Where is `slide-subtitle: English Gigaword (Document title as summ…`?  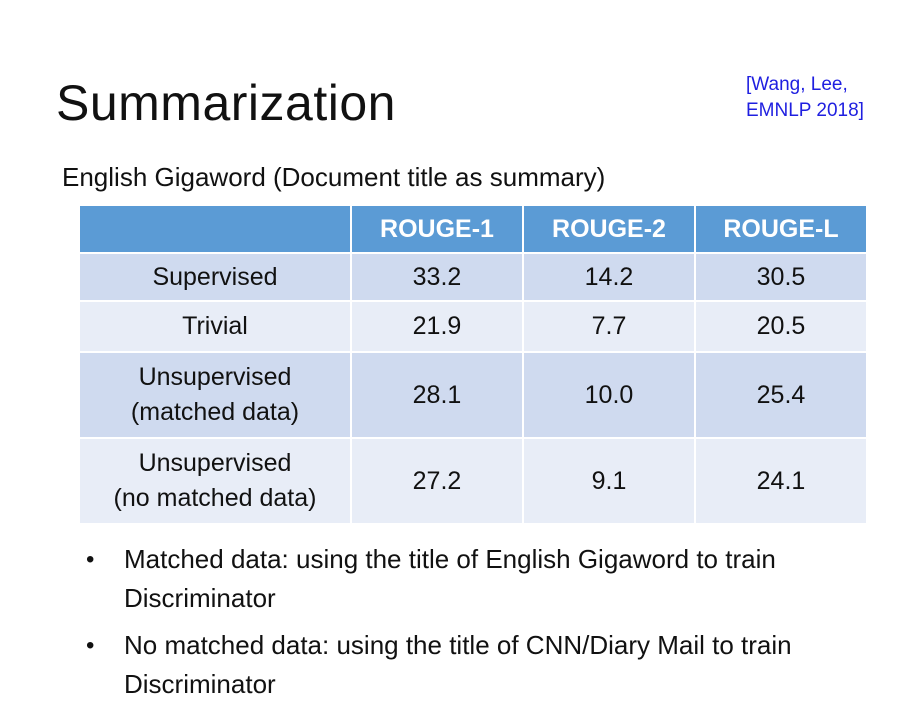
slide-subtitle: English Gigaword (Document title as summ… is located at coordinates (334, 177).